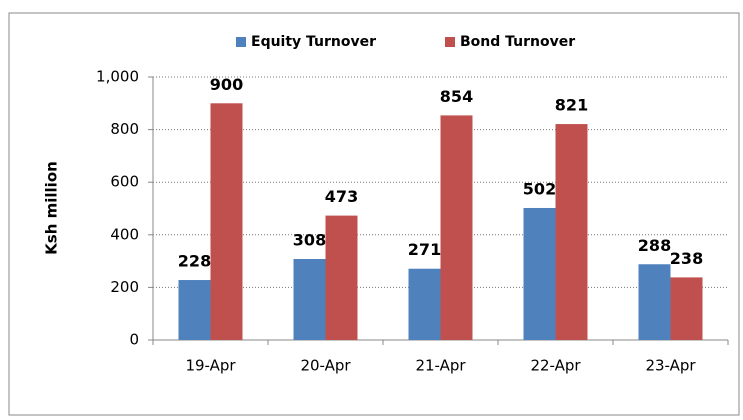 The height and width of the screenshot is (420, 743). Describe the element at coordinates (210, 366) in the screenshot. I see `x-tick-label: 19-Apr` at that location.